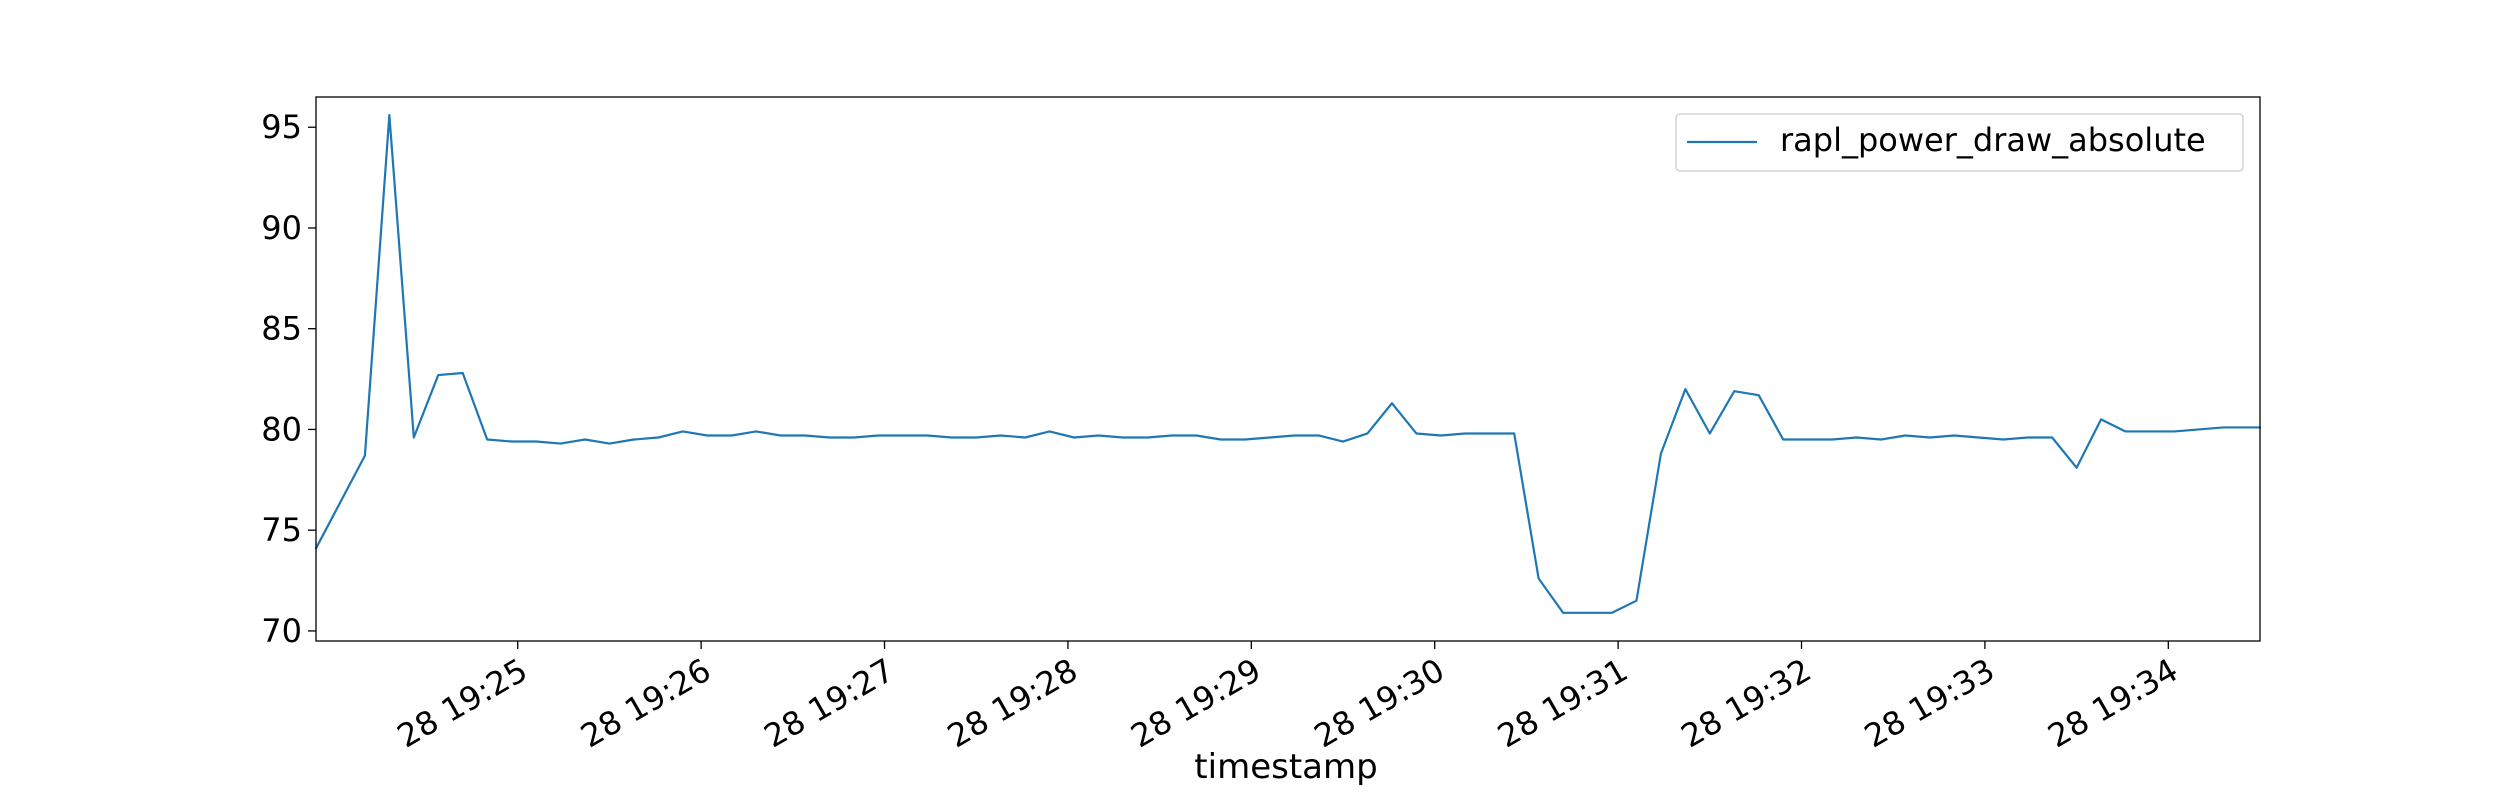 The image size is (2500, 804). What do you see at coordinates (281, 329) in the screenshot?
I see `y-tick-label: 85` at bounding box center [281, 329].